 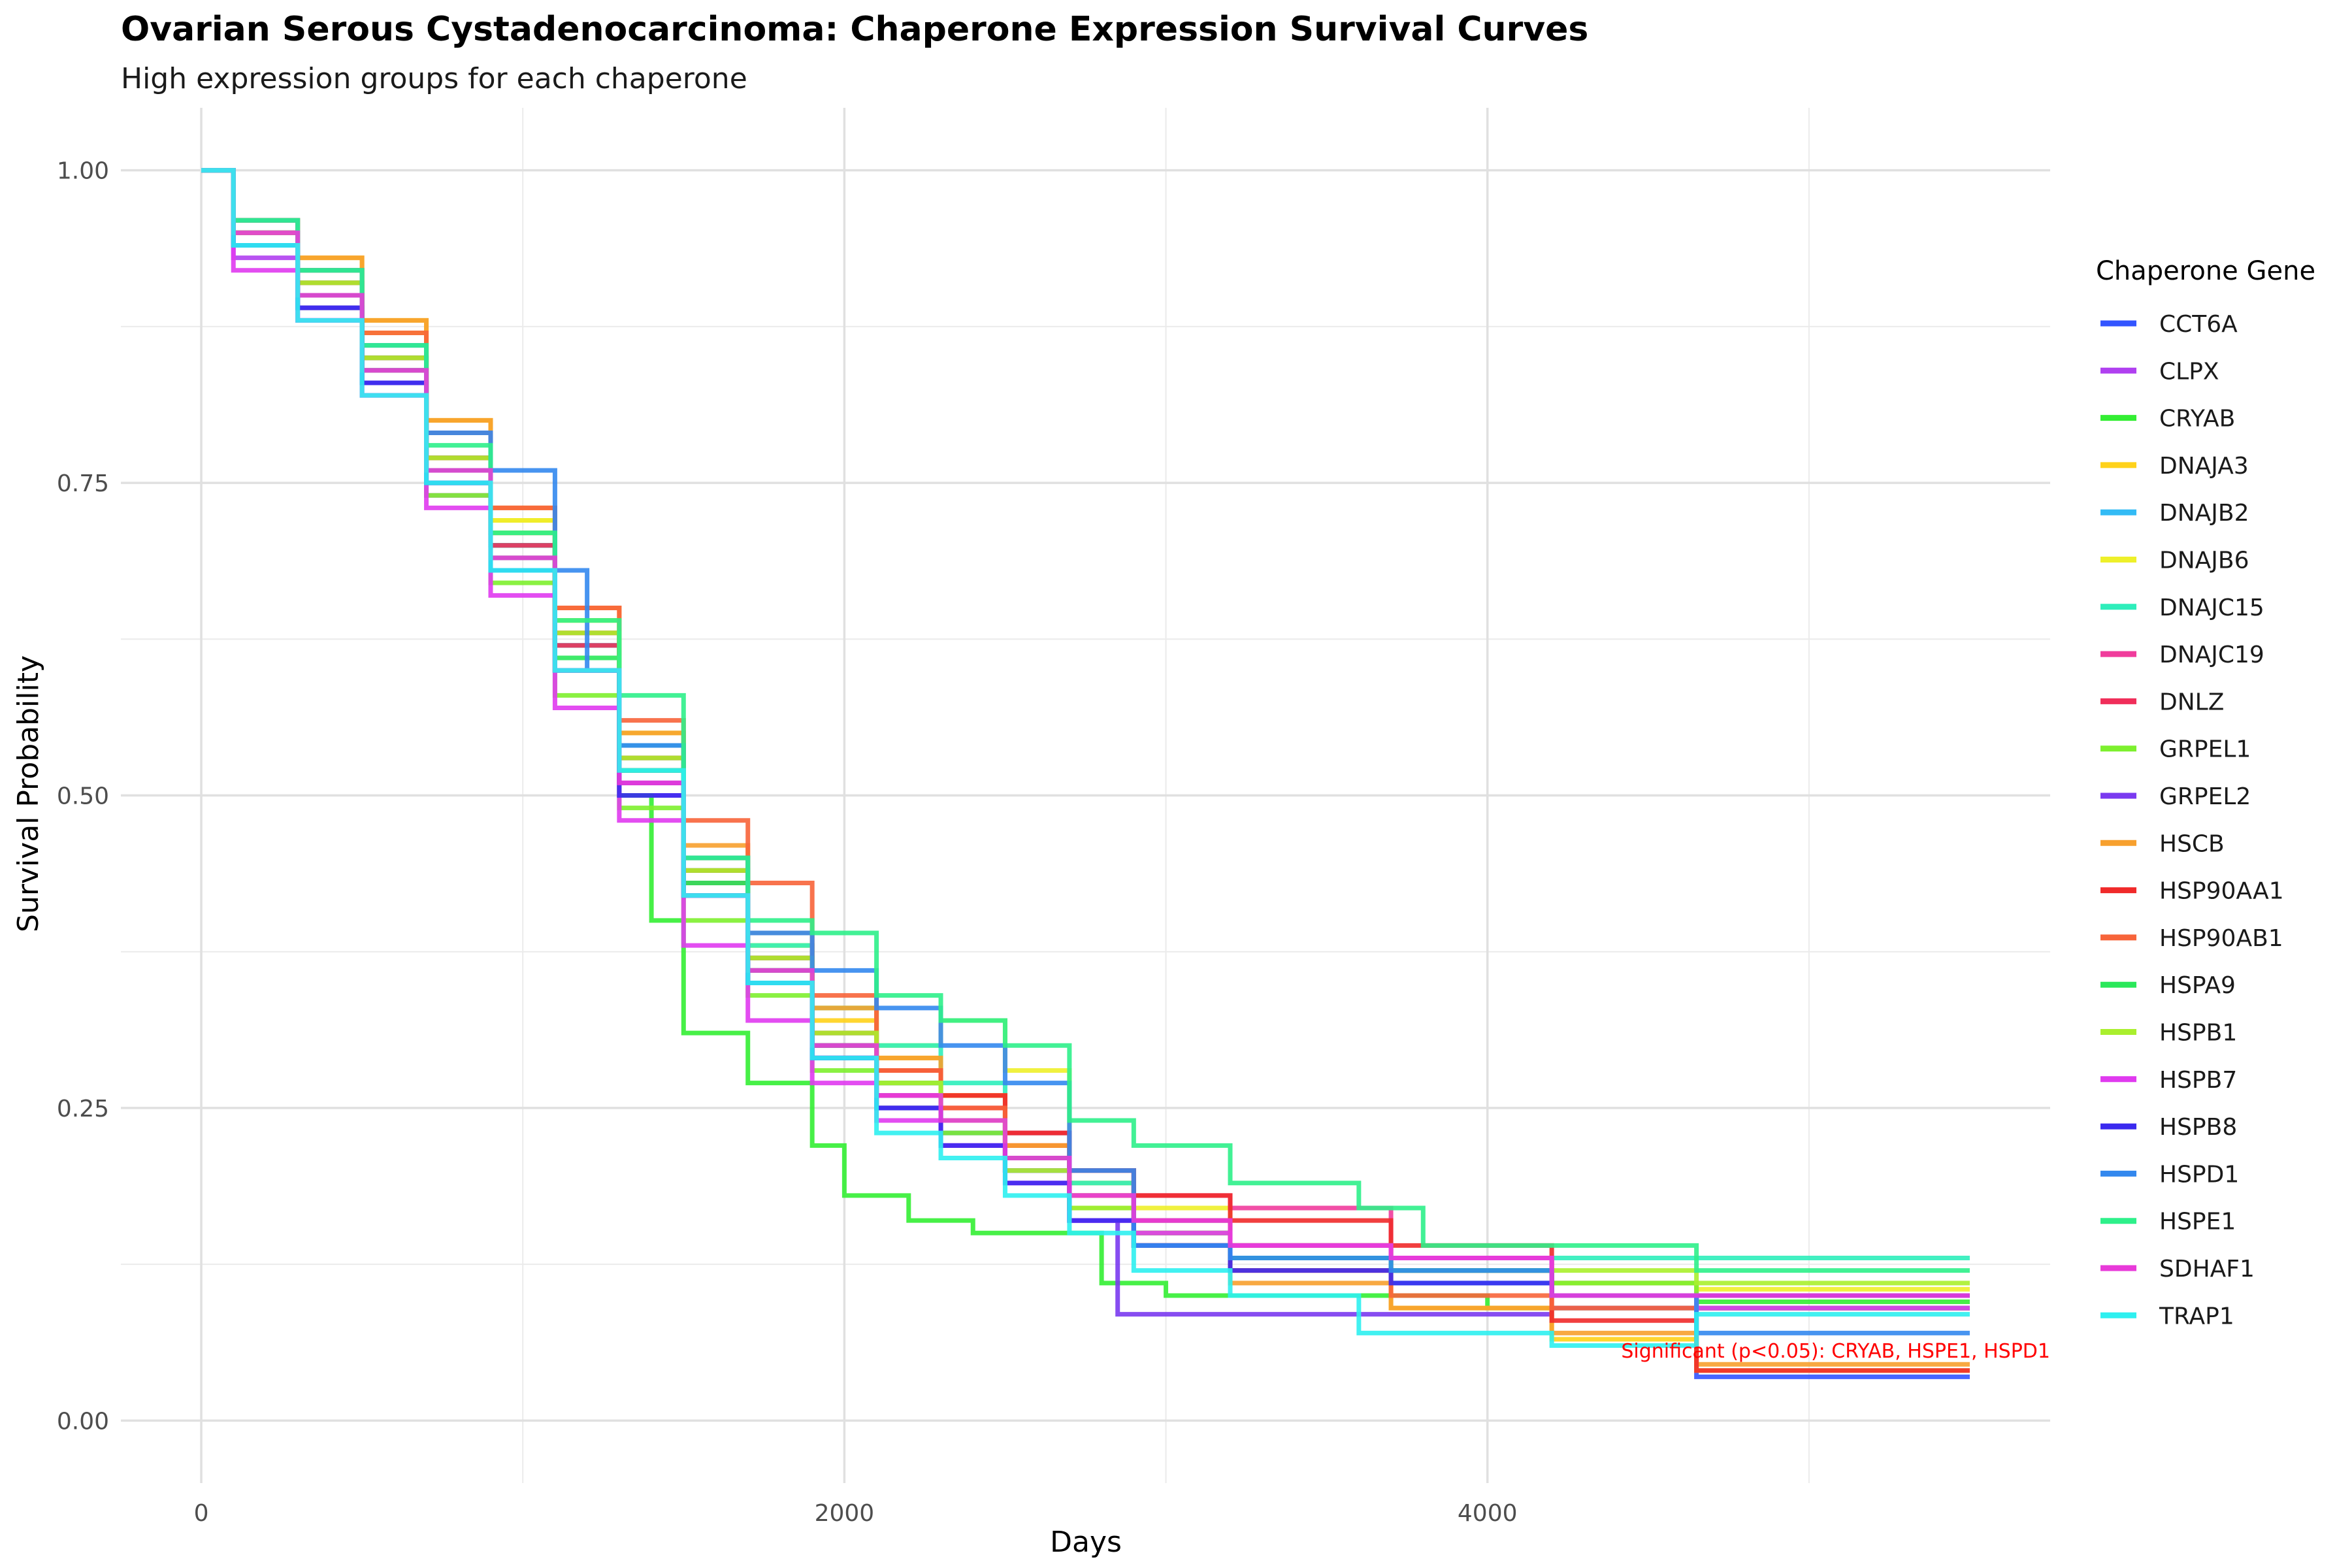 I want to click on legend-label-cct6a: CCT6A, so click(x=2198, y=324).